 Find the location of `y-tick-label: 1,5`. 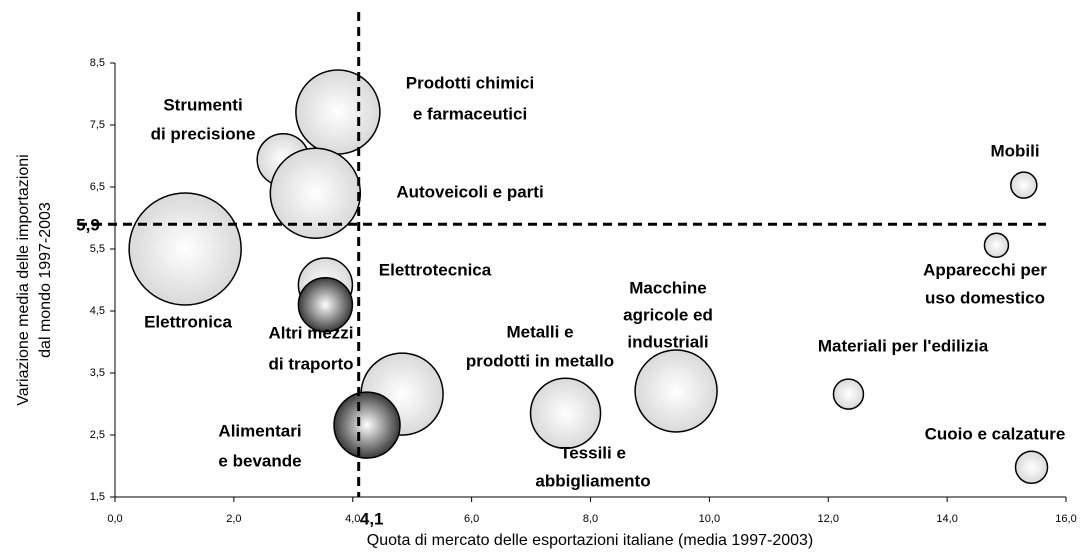

y-tick-label: 1,5 is located at coordinates (97, 497).